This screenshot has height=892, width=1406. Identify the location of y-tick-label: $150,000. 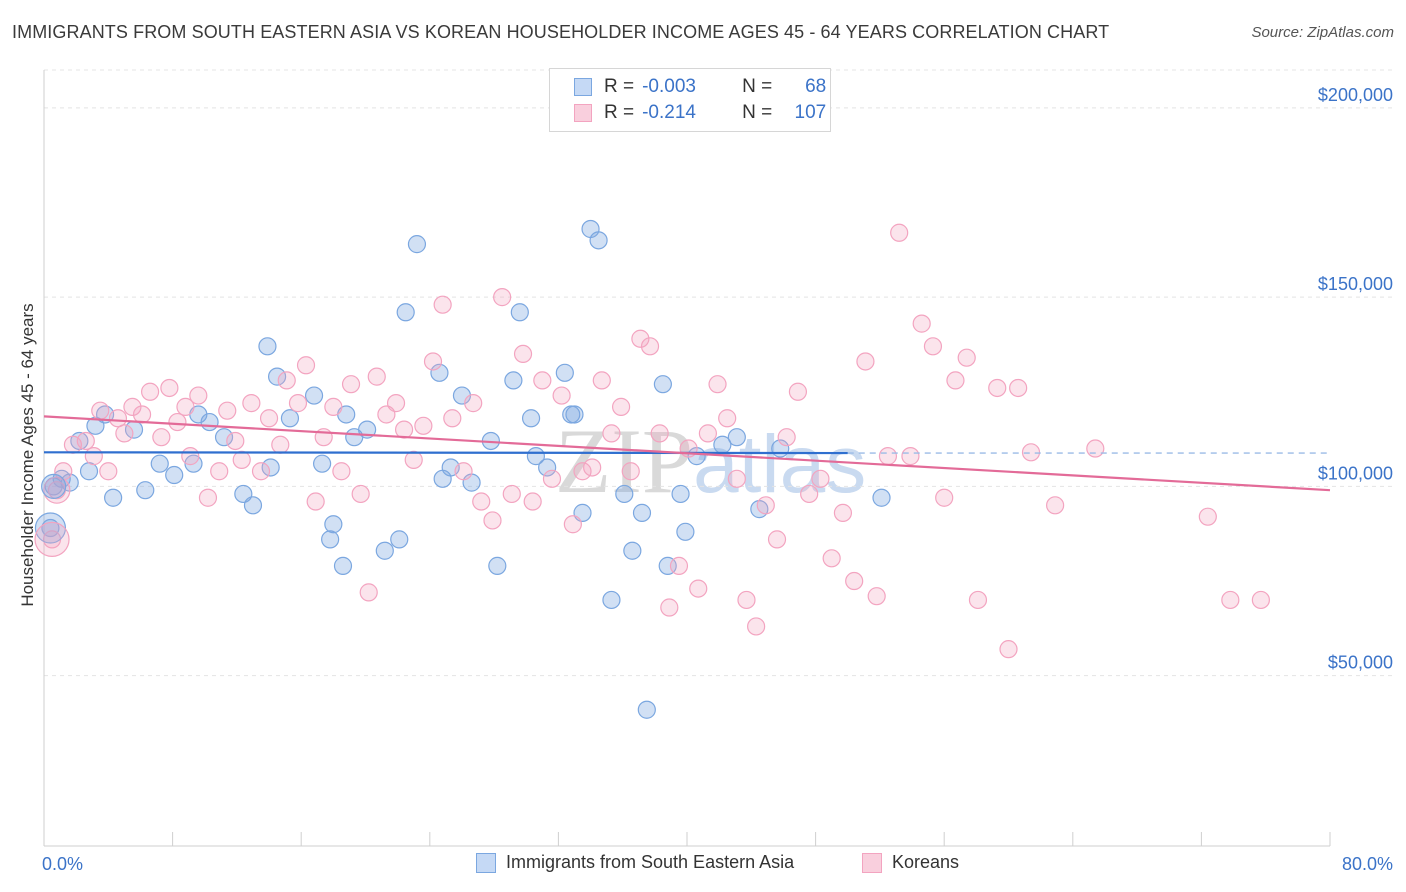
(1355, 284).